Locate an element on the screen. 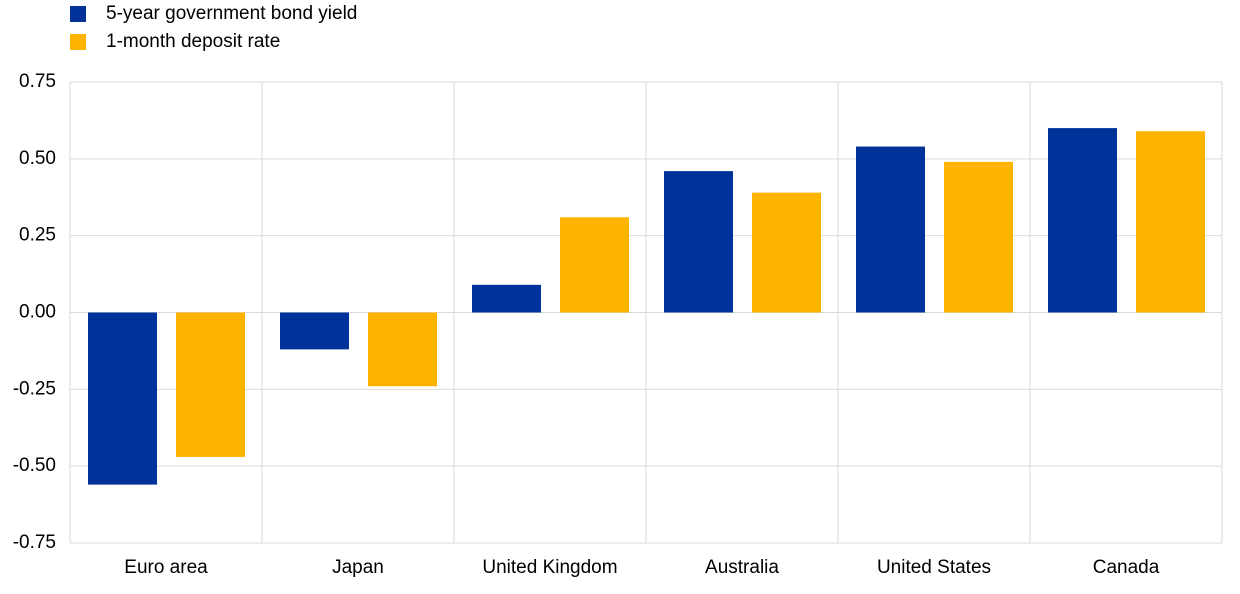 This screenshot has height=594, width=1240. x-tick-label: Euro area is located at coordinates (166, 567).